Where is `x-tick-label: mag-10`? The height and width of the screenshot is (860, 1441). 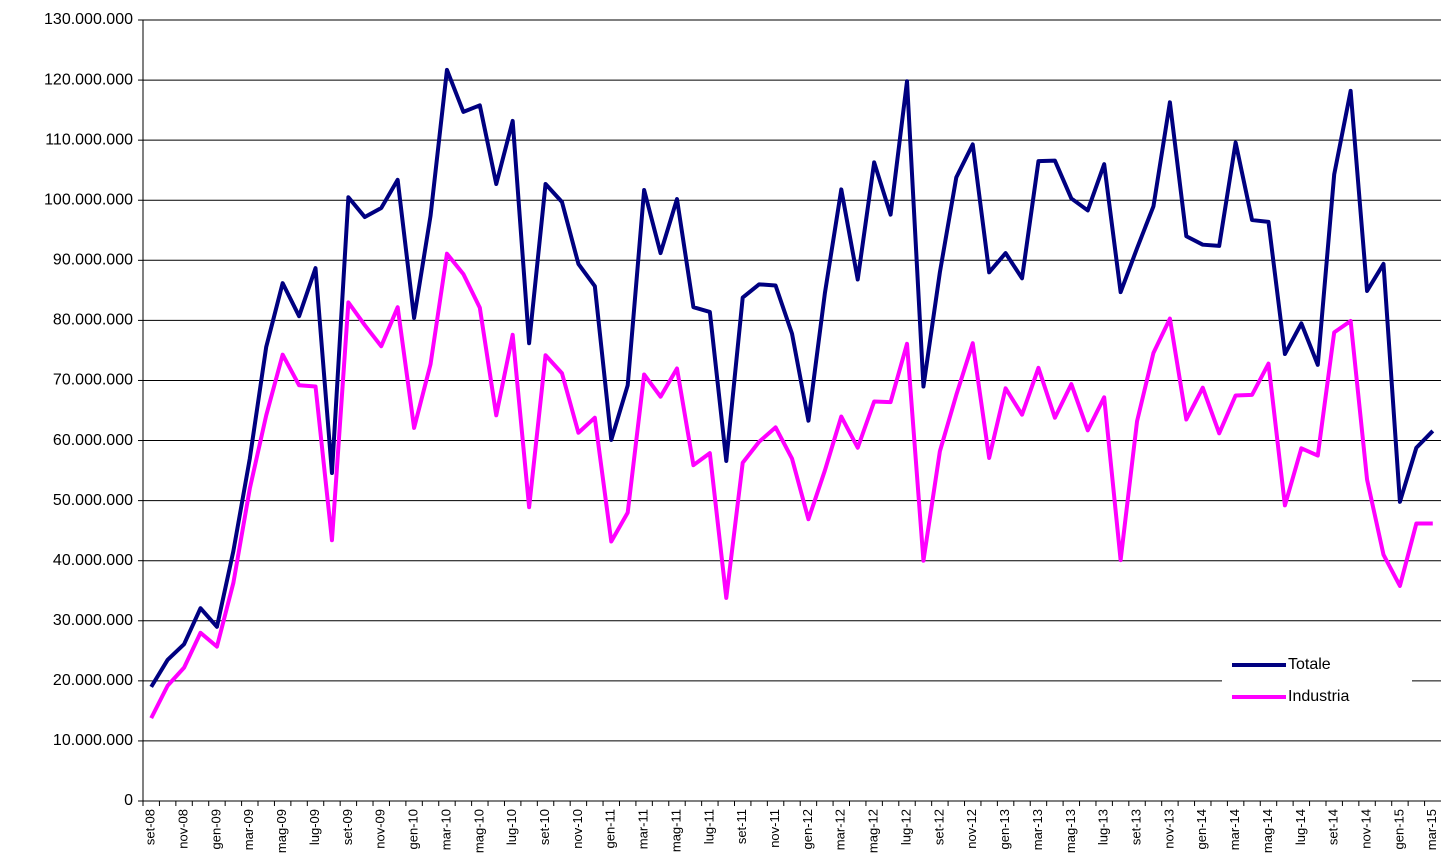 x-tick-label: mag-10 is located at coordinates (478, 831).